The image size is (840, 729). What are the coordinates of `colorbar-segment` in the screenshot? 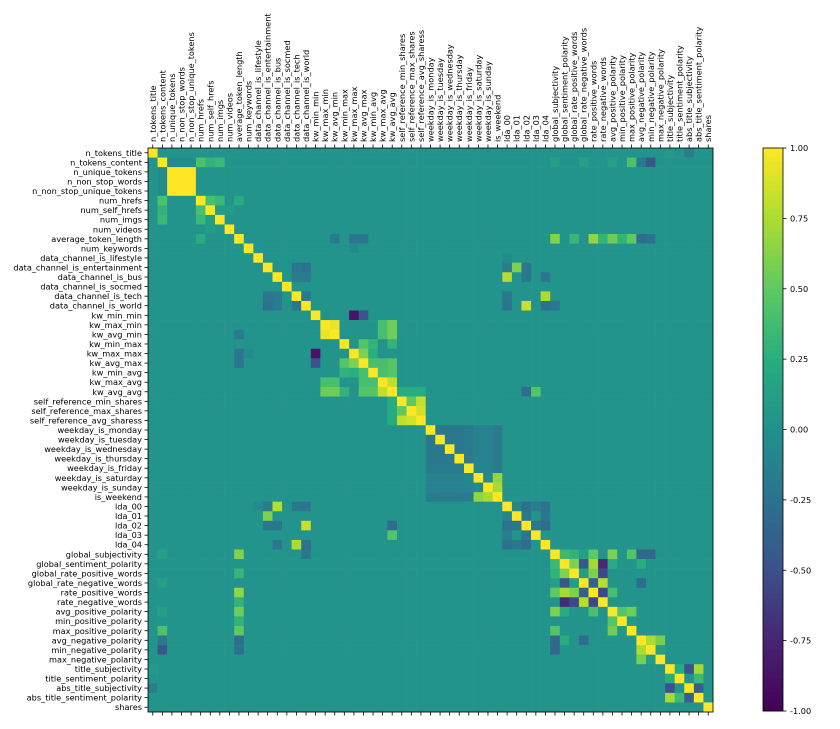 It's located at (773, 221).